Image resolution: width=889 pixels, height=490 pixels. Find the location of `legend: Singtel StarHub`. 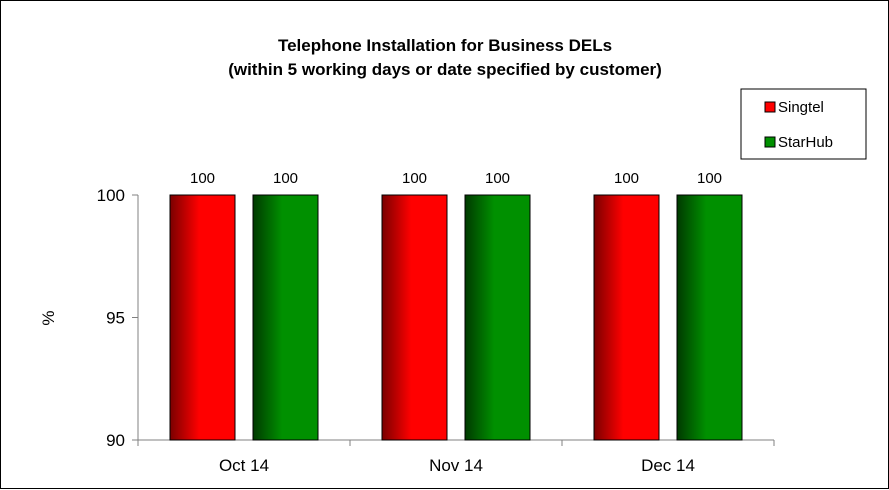

legend: Singtel StarHub is located at coordinates (803, 124).